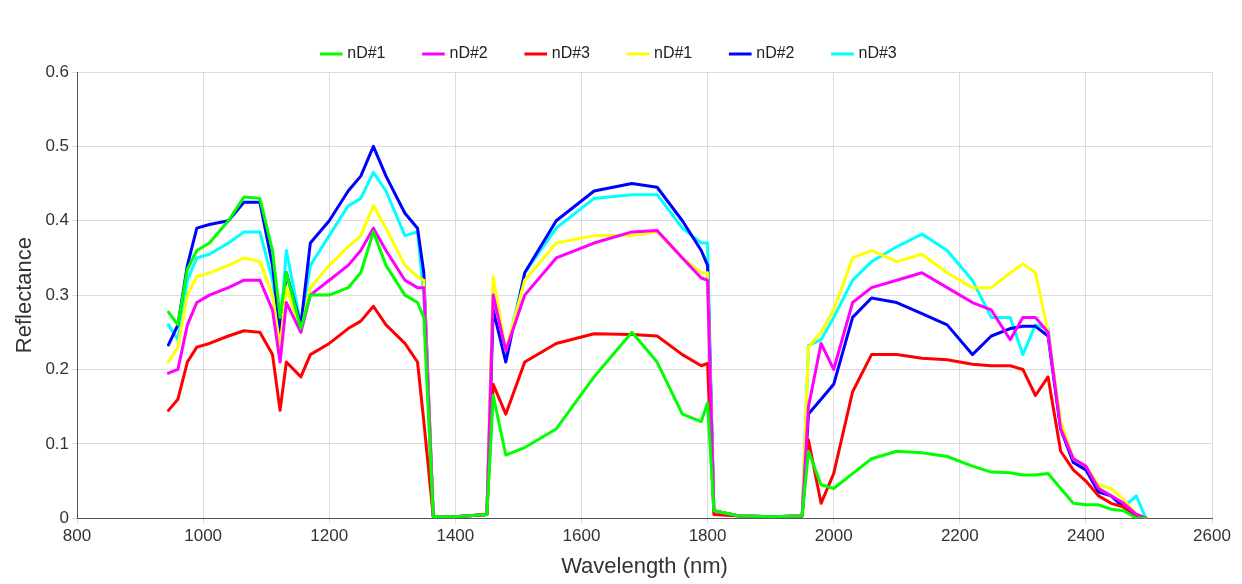  What do you see at coordinates (959, 536) in the screenshot?
I see `x-tick-label: 2200` at bounding box center [959, 536].